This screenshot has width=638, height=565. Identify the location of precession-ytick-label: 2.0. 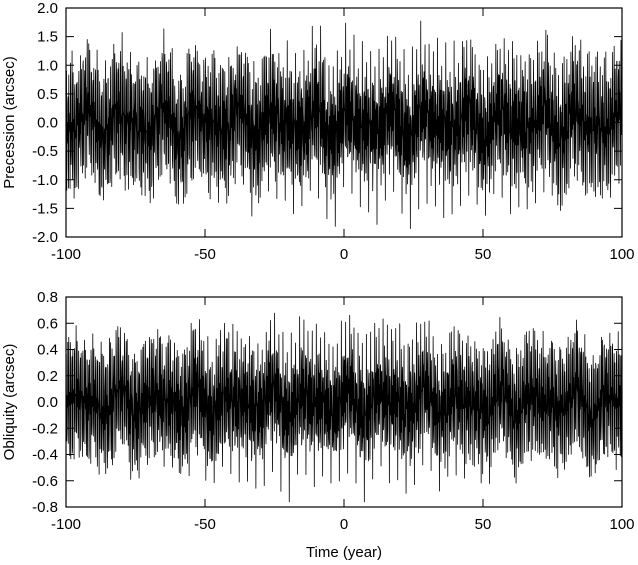
(47, 8).